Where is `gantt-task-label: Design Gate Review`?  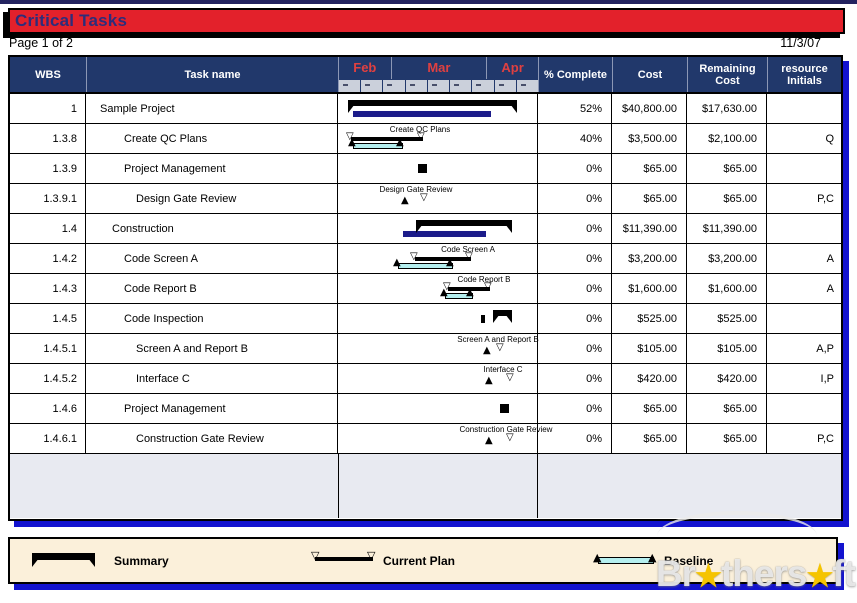
gantt-task-label: Design Gate Review is located at coordinates (416, 189).